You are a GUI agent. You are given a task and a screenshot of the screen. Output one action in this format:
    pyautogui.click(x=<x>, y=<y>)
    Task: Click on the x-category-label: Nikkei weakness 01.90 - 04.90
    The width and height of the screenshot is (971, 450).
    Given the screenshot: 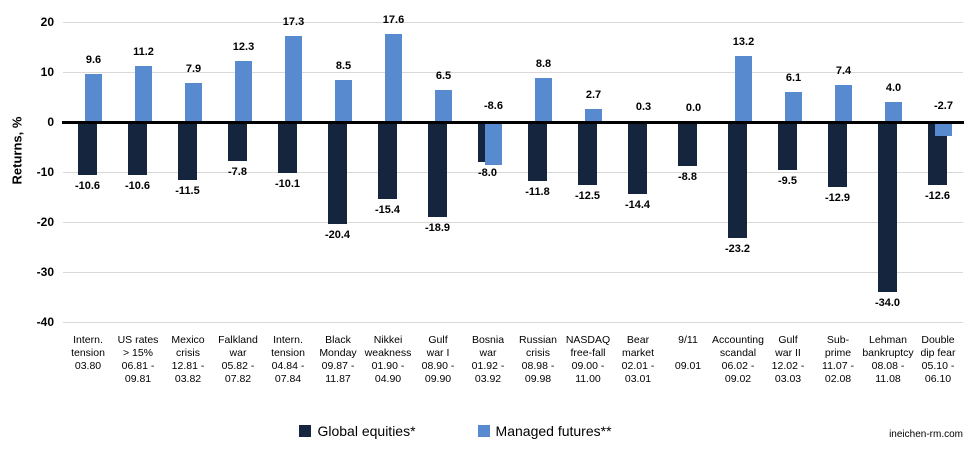 What is the action you would take?
    pyautogui.click(x=388, y=359)
    